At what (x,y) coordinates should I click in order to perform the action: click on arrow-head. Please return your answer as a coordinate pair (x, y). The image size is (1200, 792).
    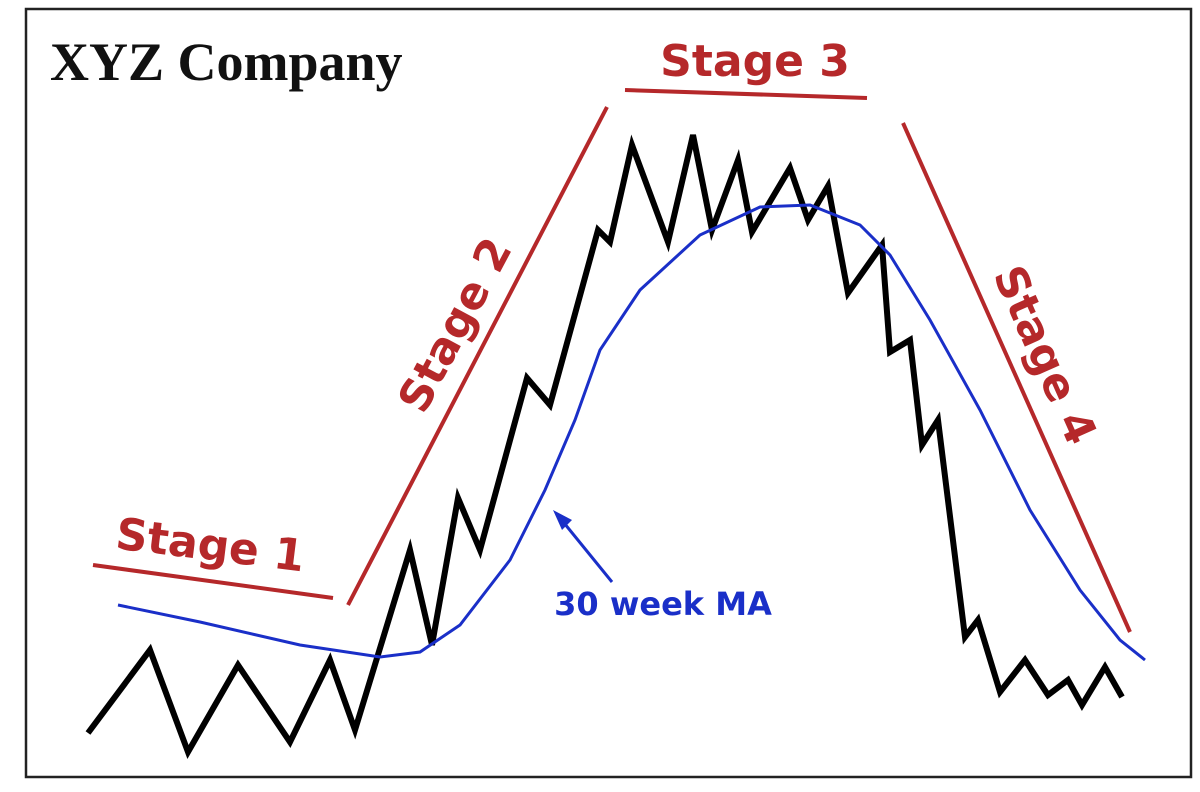
    Looking at the image, I should click on (562, 520).